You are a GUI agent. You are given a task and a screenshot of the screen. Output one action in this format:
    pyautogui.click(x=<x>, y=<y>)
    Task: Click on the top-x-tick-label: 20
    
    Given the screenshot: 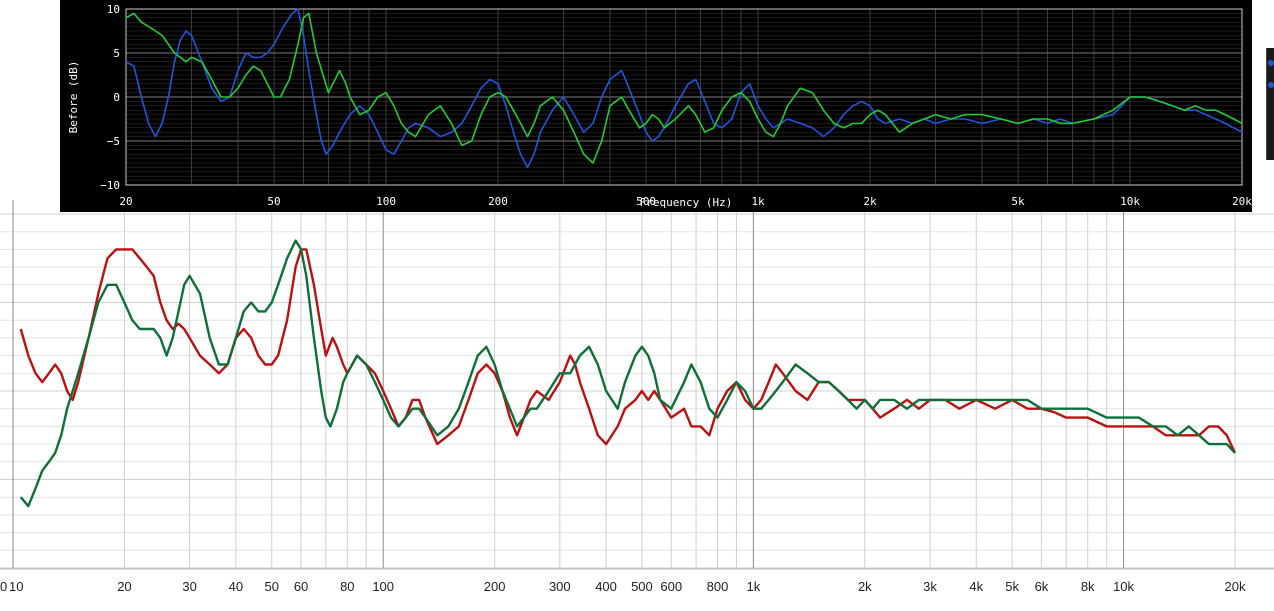 What is the action you would take?
    pyautogui.click(x=125, y=201)
    